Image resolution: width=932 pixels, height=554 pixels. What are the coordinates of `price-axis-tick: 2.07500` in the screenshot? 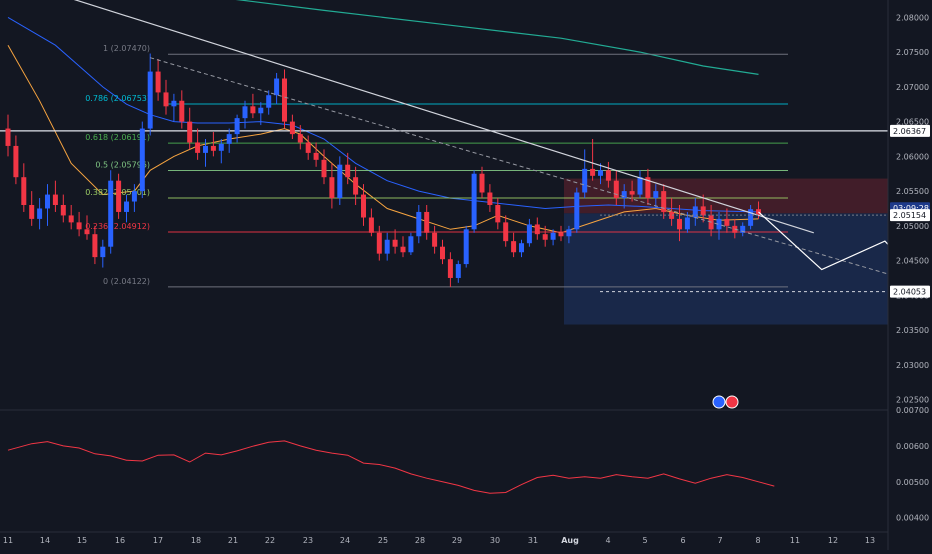 It's located at (912, 52).